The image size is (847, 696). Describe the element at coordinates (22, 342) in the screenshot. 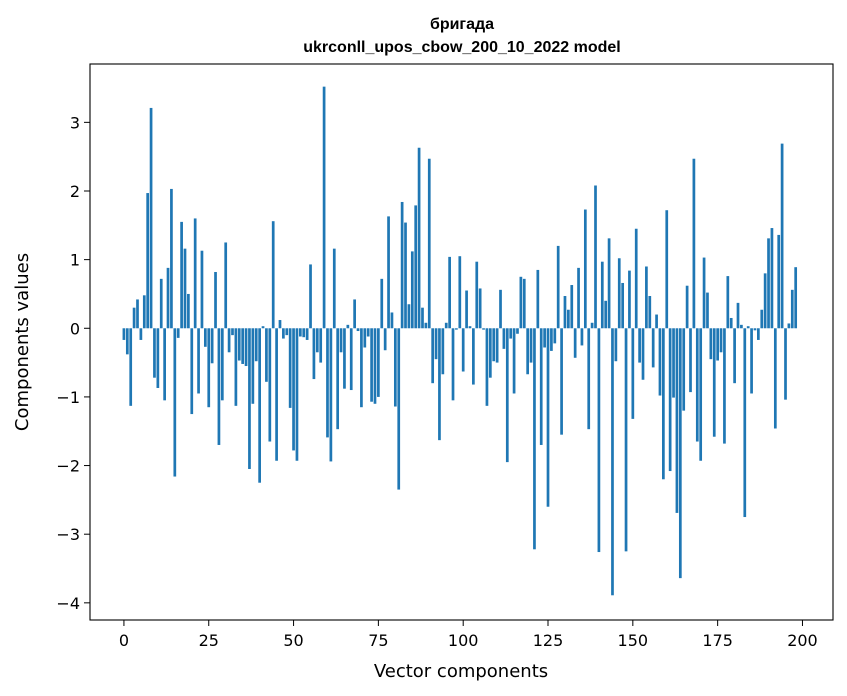

I see `y-axis-label: Components values` at that location.